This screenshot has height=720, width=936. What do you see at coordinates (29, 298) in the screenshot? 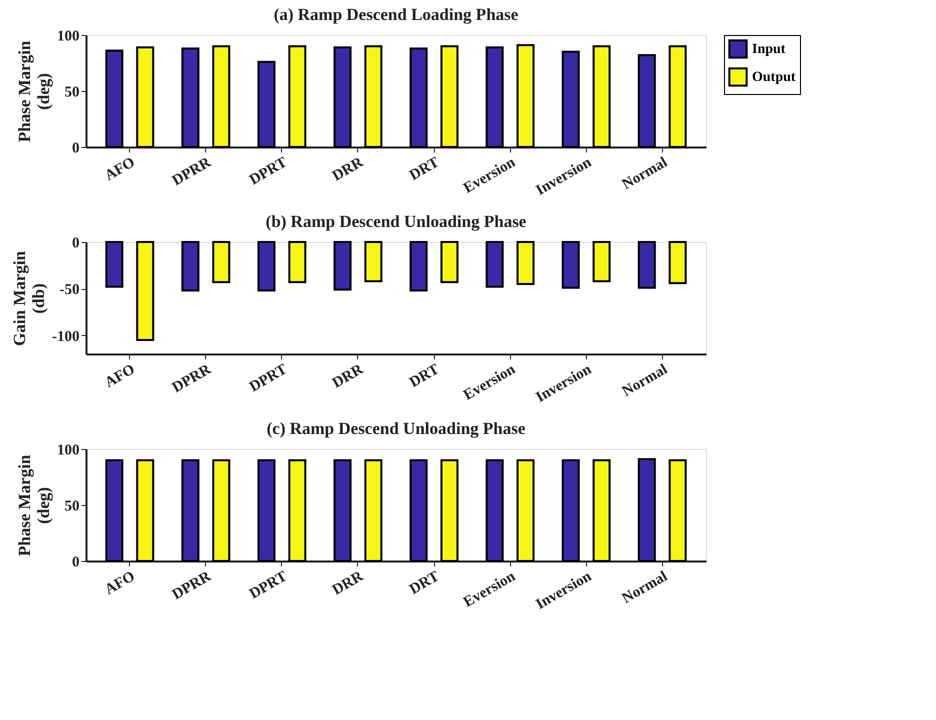
I see `y-axis-title: Gain Margin (db)` at bounding box center [29, 298].